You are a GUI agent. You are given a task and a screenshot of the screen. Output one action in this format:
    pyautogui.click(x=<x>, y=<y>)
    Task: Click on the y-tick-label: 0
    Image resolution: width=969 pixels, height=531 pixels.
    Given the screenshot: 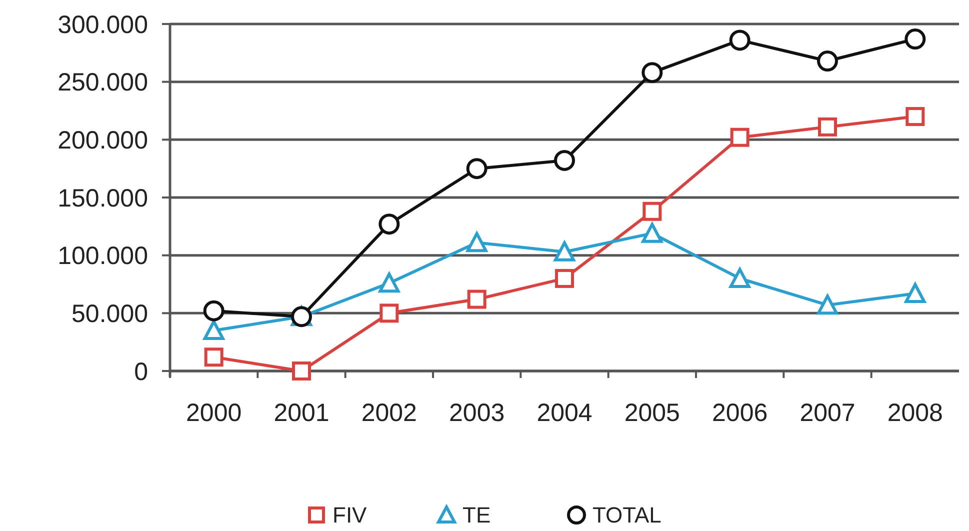 What is the action you would take?
    pyautogui.click(x=141, y=372)
    